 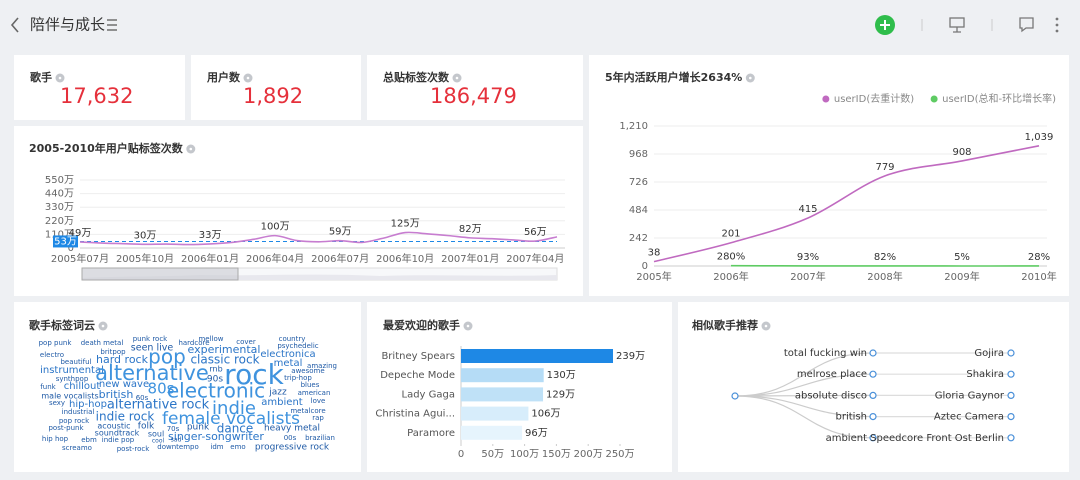 I want to click on tree-node-label: melrose place, so click(x=832, y=374).